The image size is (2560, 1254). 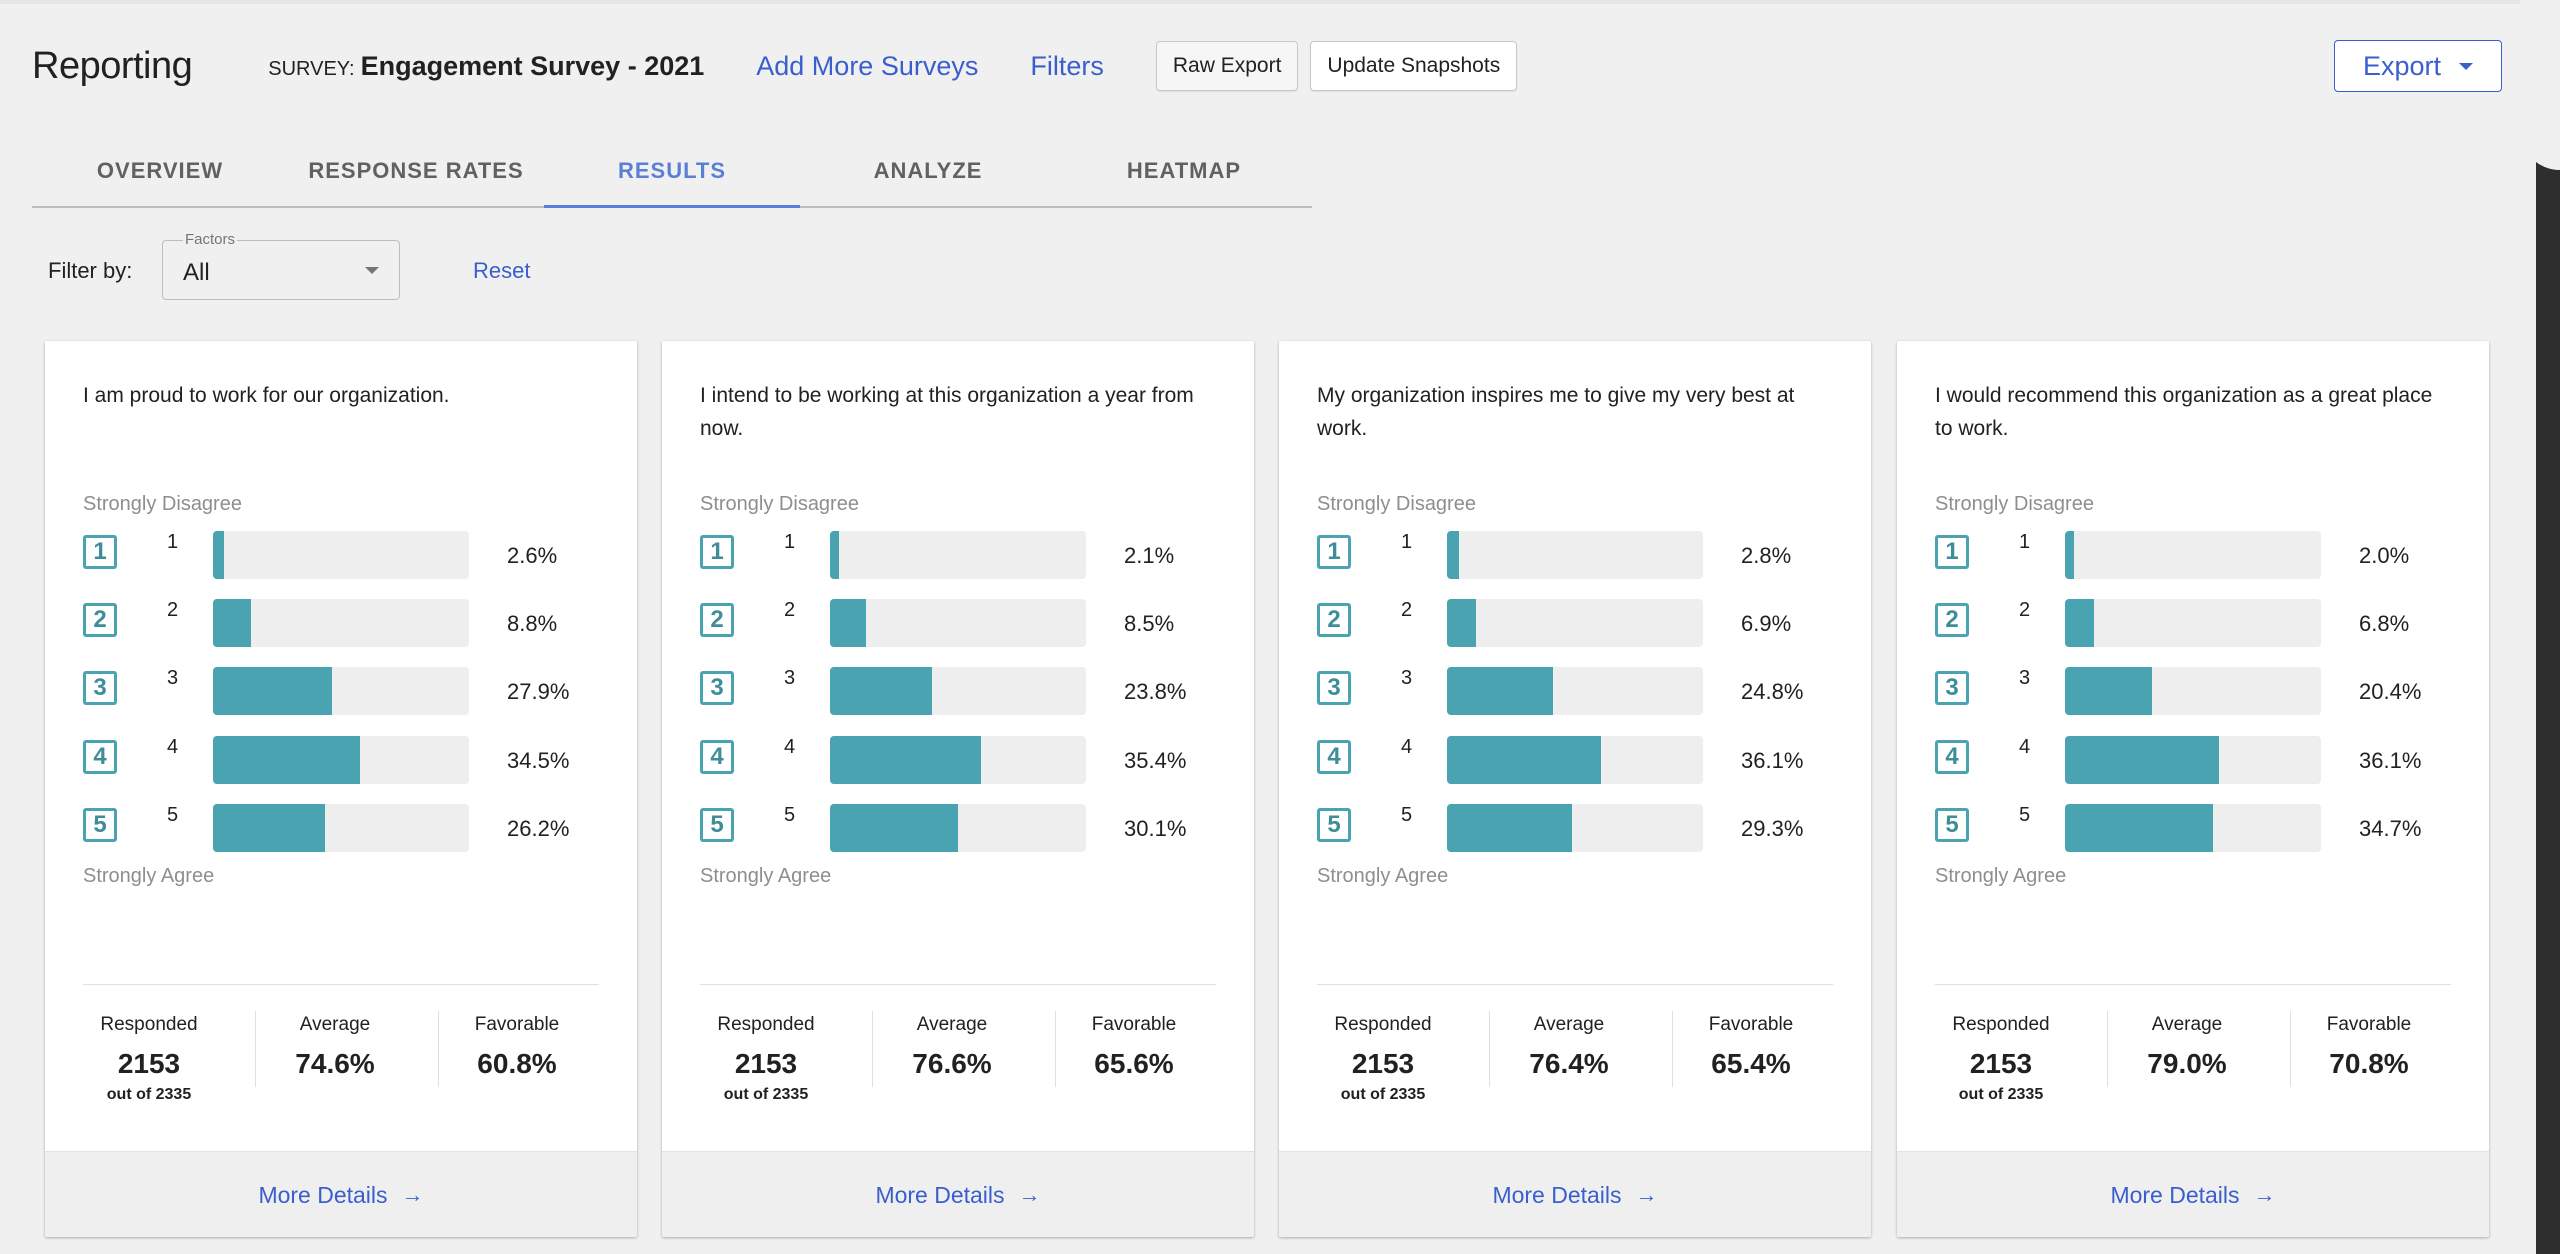 I want to click on stat-average: Average 79.0%, so click(x=2187, y=1045).